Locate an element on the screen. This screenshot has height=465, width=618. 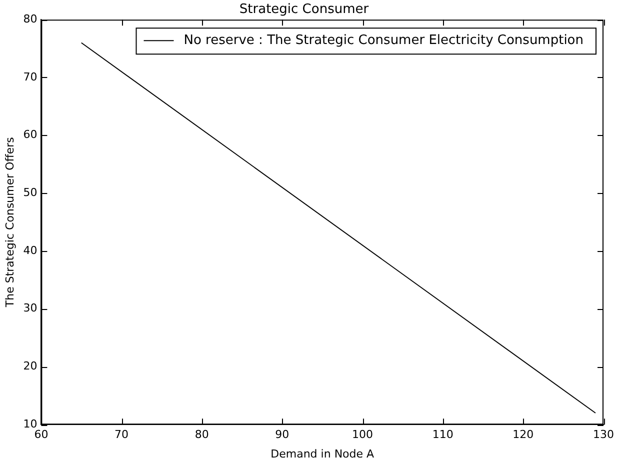
x-axis-title: Demand in Node A is located at coordinates (322, 453).